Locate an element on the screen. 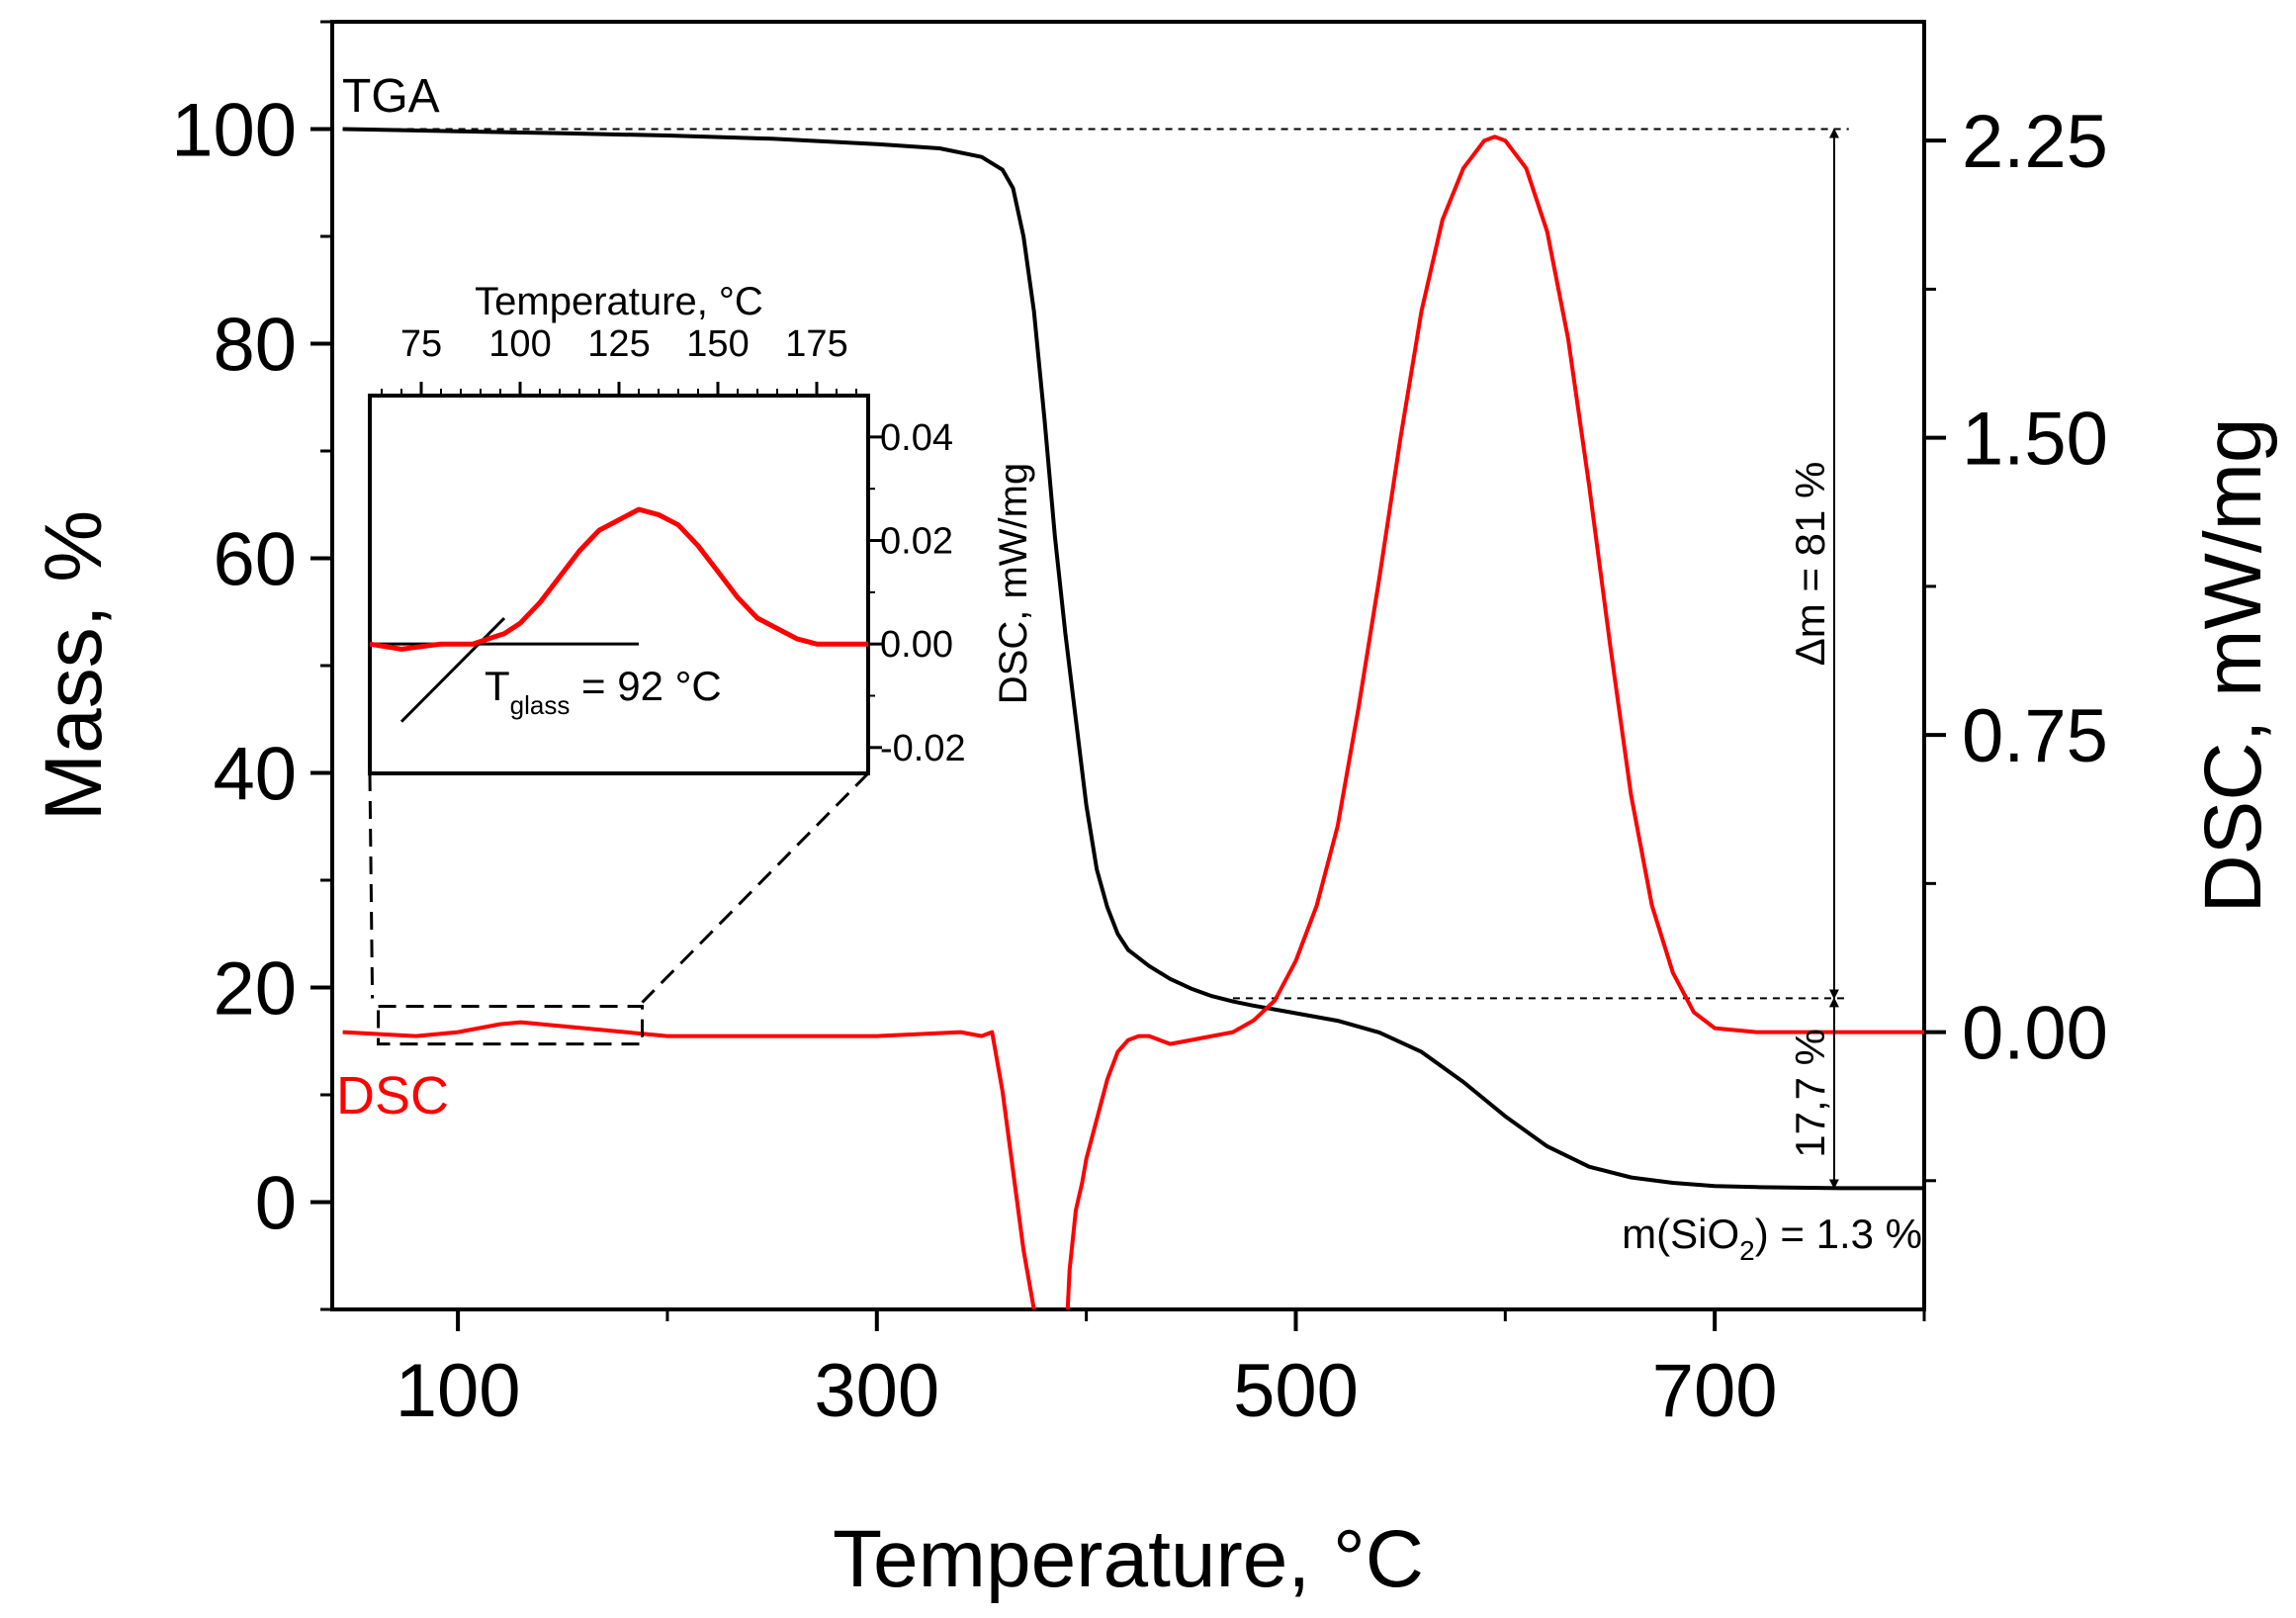 This screenshot has width=2296, height=1618. inset-x-tick-label: 100 is located at coordinates (519, 344).